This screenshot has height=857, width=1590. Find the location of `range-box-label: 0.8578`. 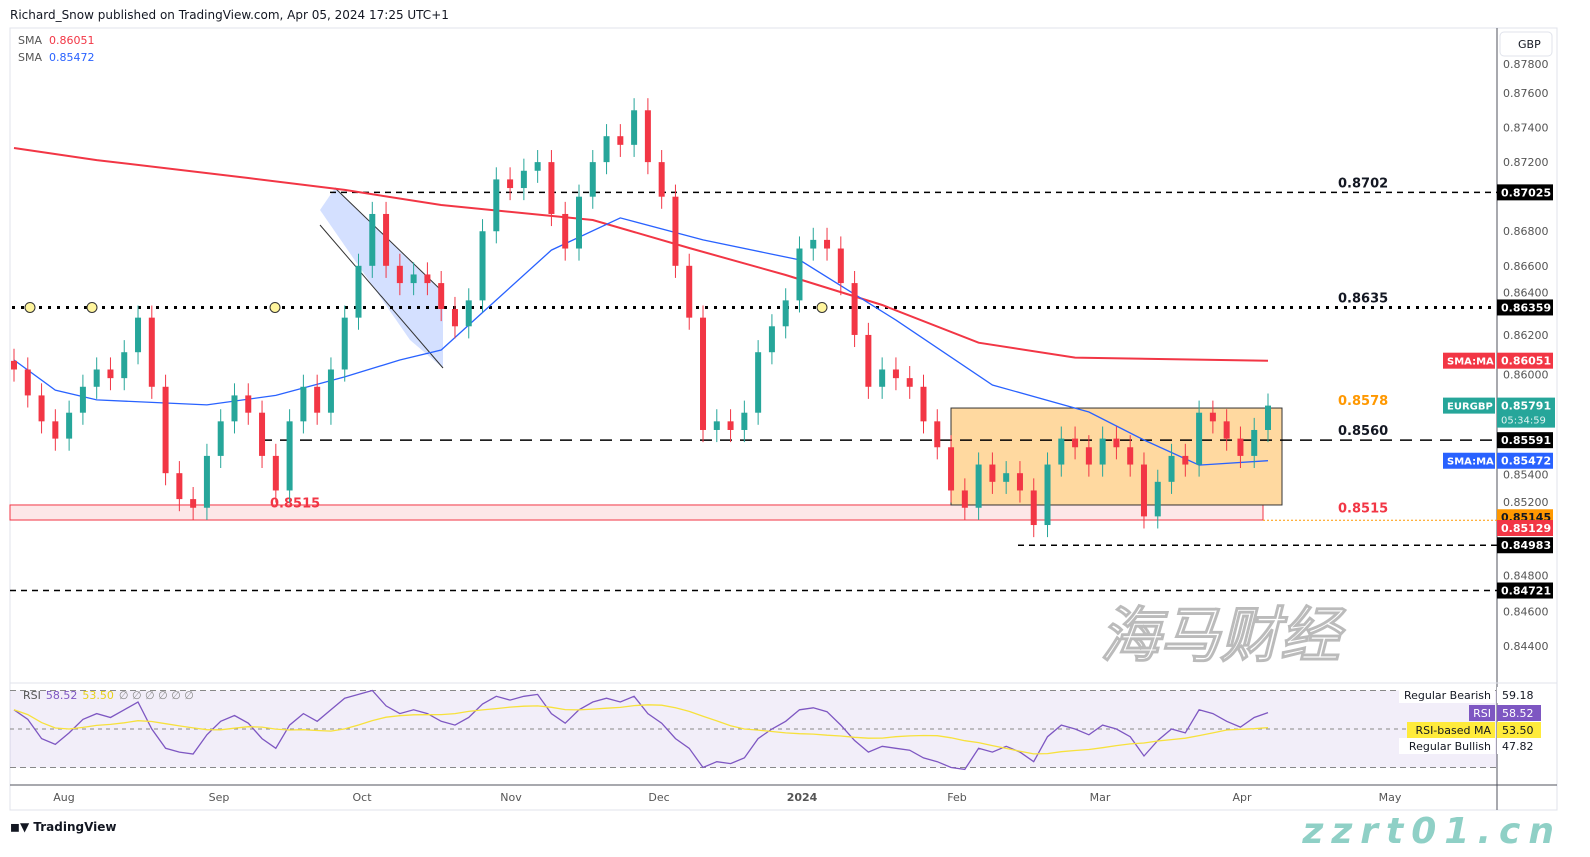

range-box-label: 0.8578 is located at coordinates (1363, 401).